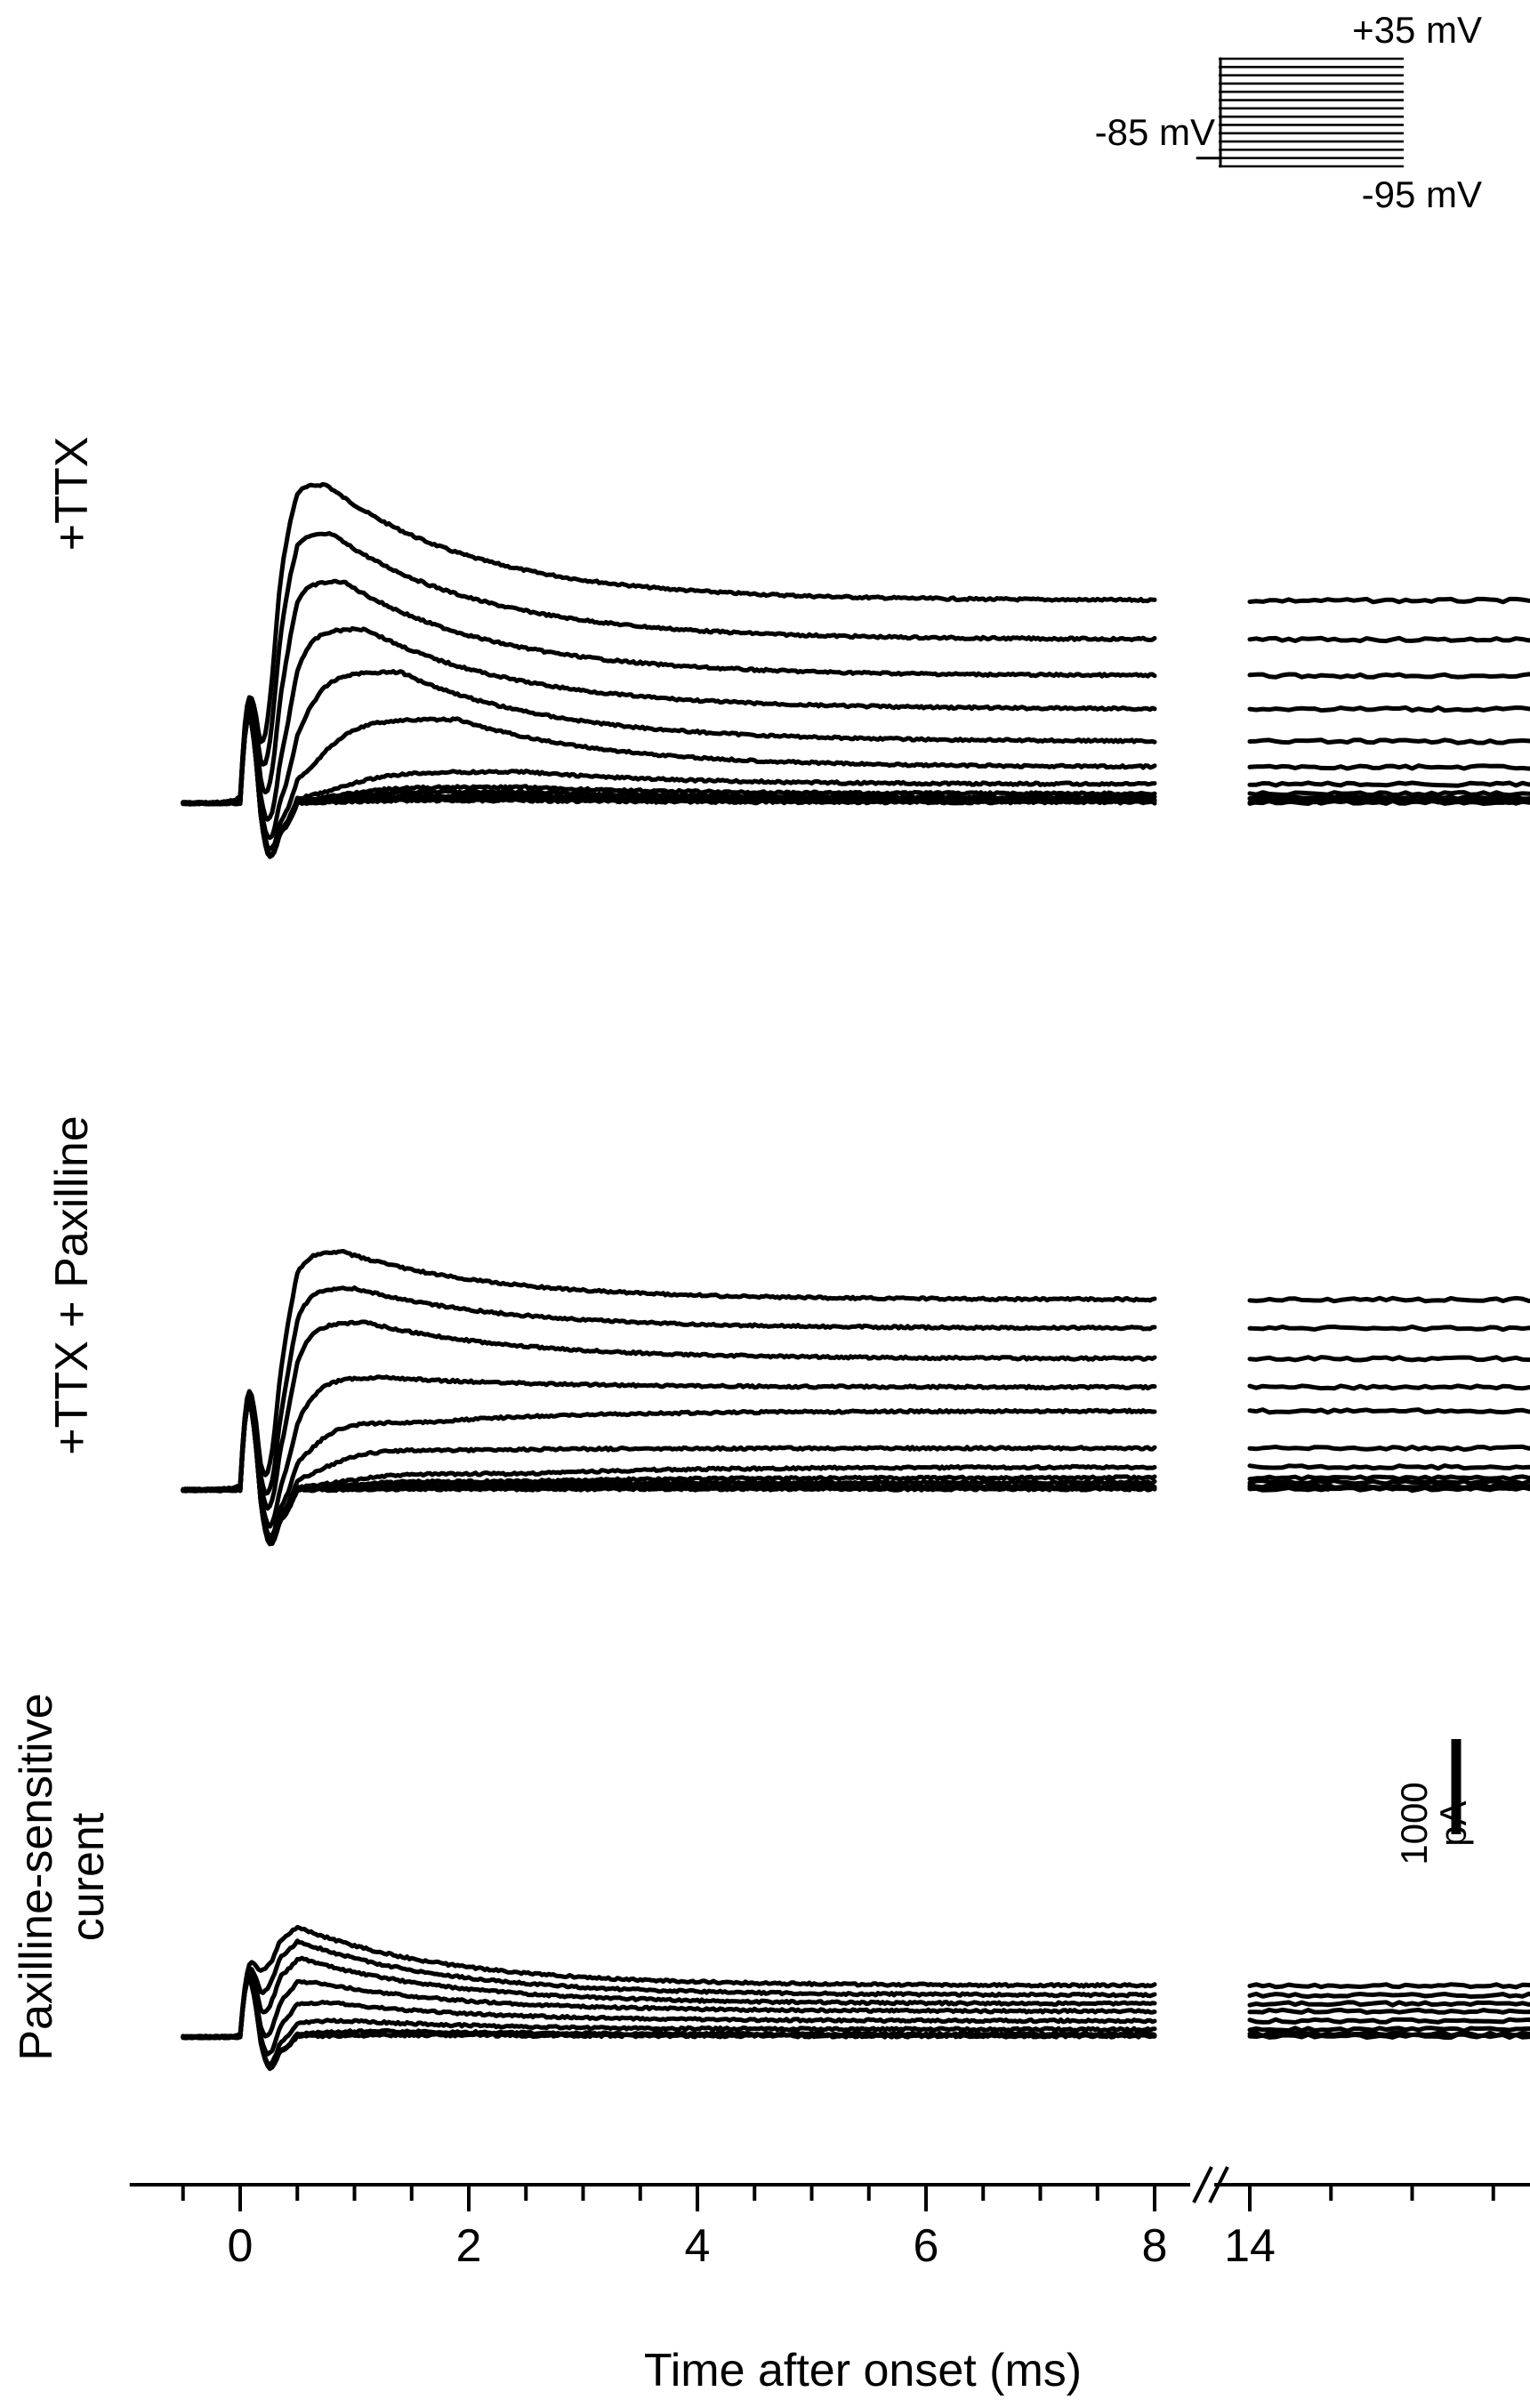  I want to click on panel-label-ttx-paxilline: +TTX + Paxilline, so click(72, 1285).